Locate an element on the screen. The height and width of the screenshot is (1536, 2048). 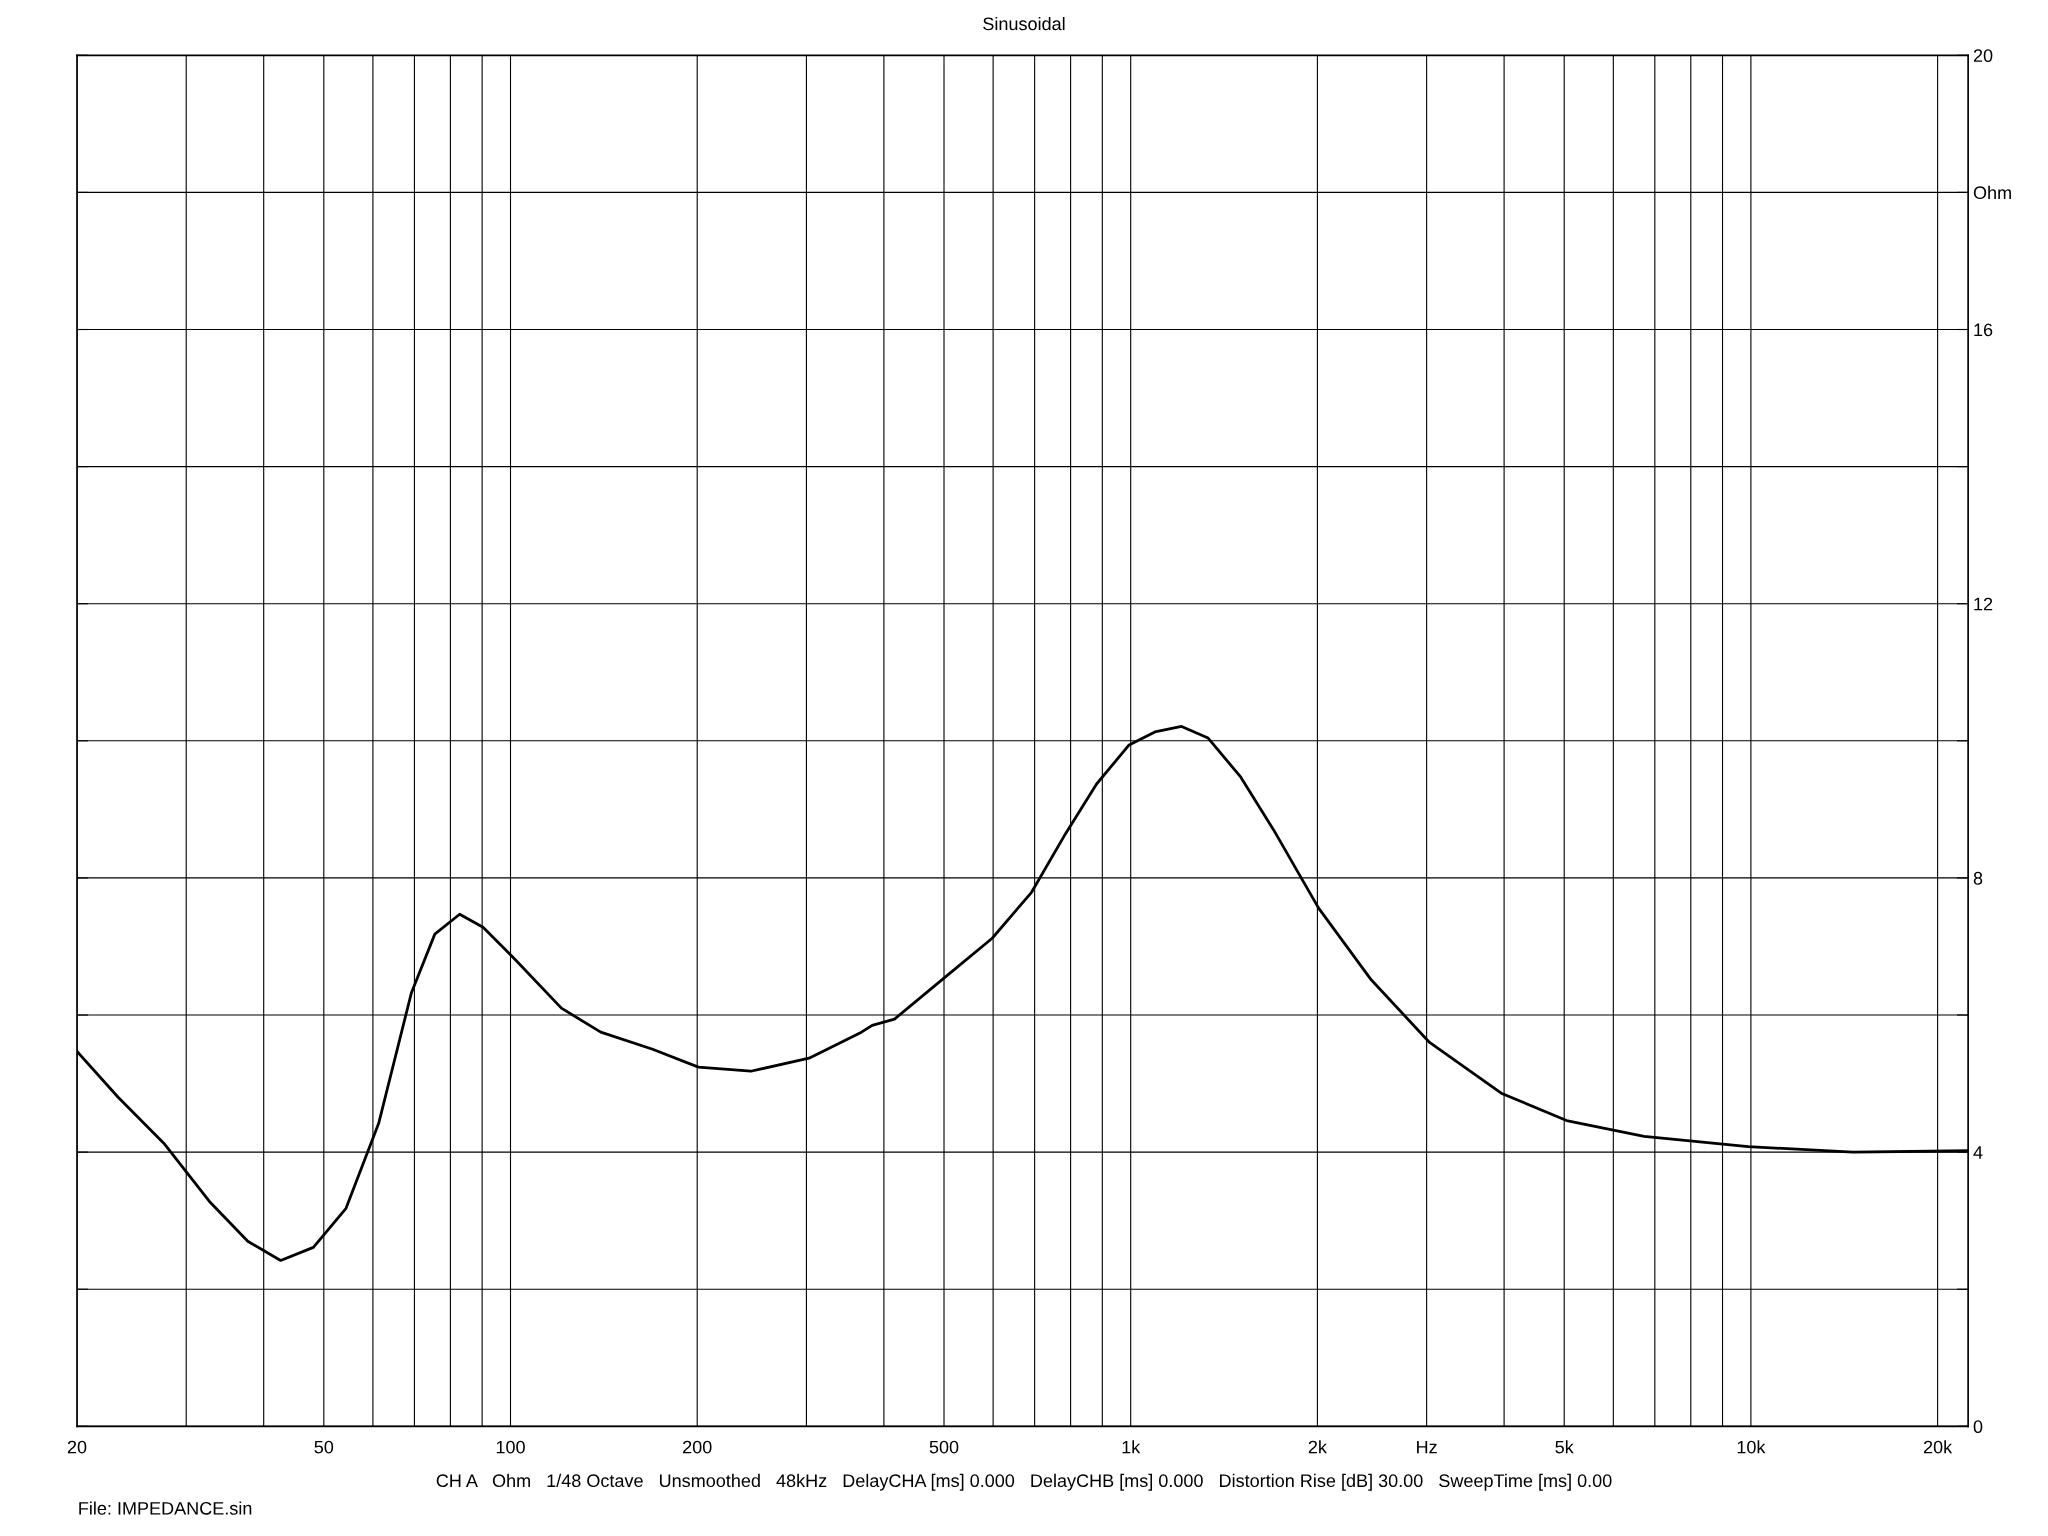
x-tick-label: 100 is located at coordinates (510, 1447).